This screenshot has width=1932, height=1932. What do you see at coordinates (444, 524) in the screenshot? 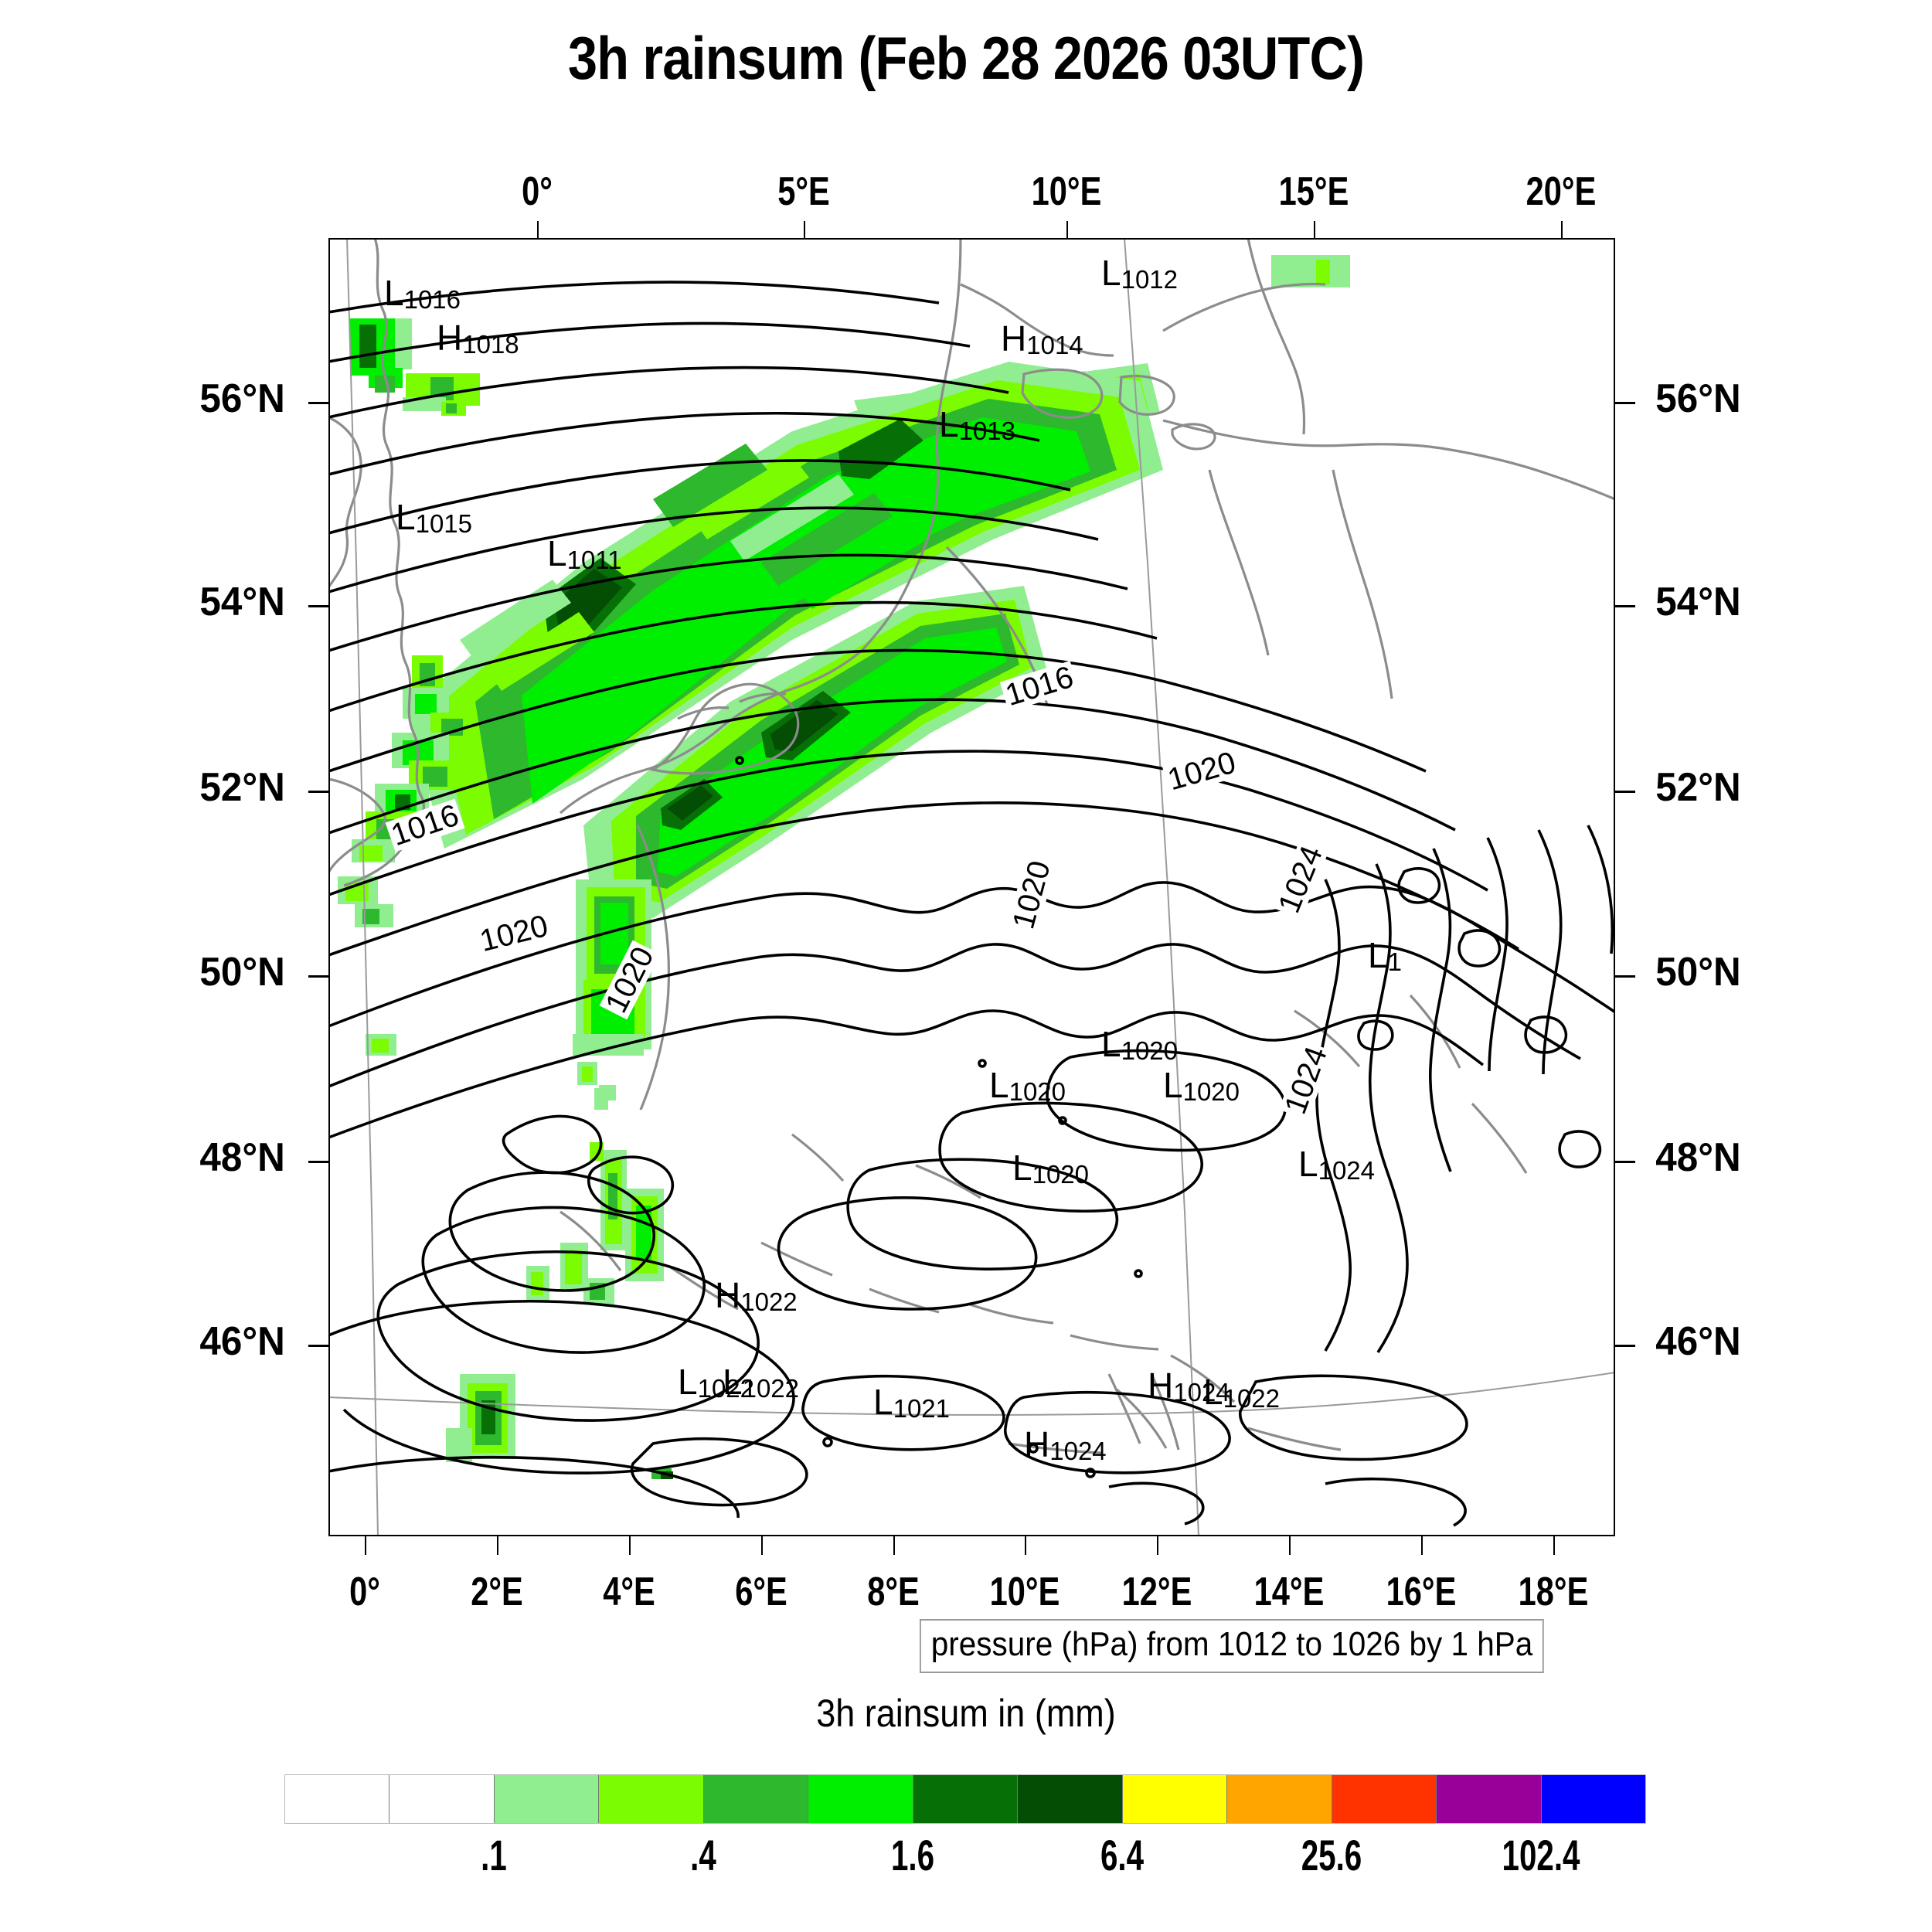
I see `pressure-center-value: 1015` at bounding box center [444, 524].